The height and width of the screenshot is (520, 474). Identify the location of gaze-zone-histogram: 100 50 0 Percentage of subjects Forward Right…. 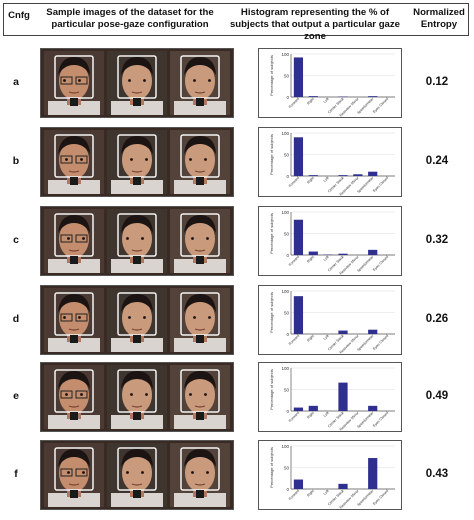
(330, 241).